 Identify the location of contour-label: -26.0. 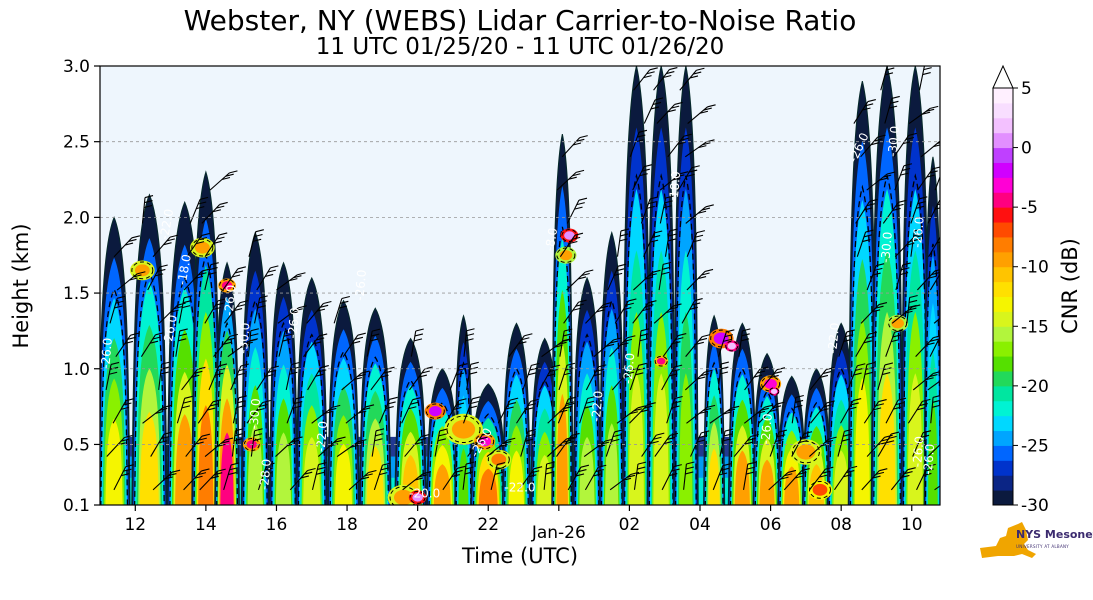
(360, 285).